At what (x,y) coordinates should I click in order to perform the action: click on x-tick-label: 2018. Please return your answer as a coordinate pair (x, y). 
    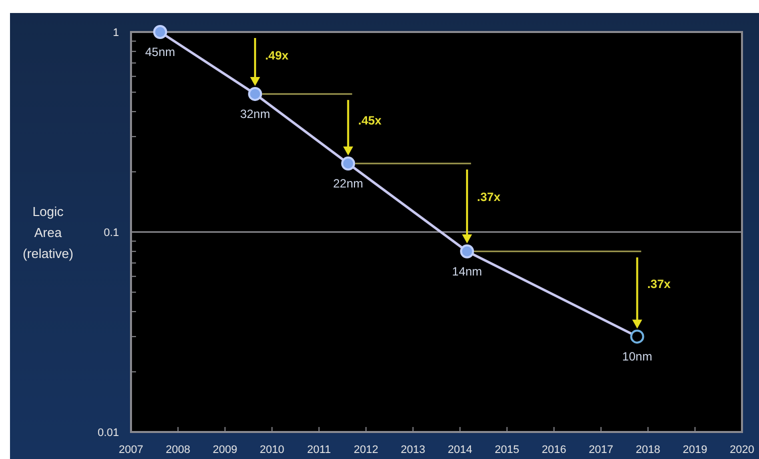
    Looking at the image, I should click on (648, 450).